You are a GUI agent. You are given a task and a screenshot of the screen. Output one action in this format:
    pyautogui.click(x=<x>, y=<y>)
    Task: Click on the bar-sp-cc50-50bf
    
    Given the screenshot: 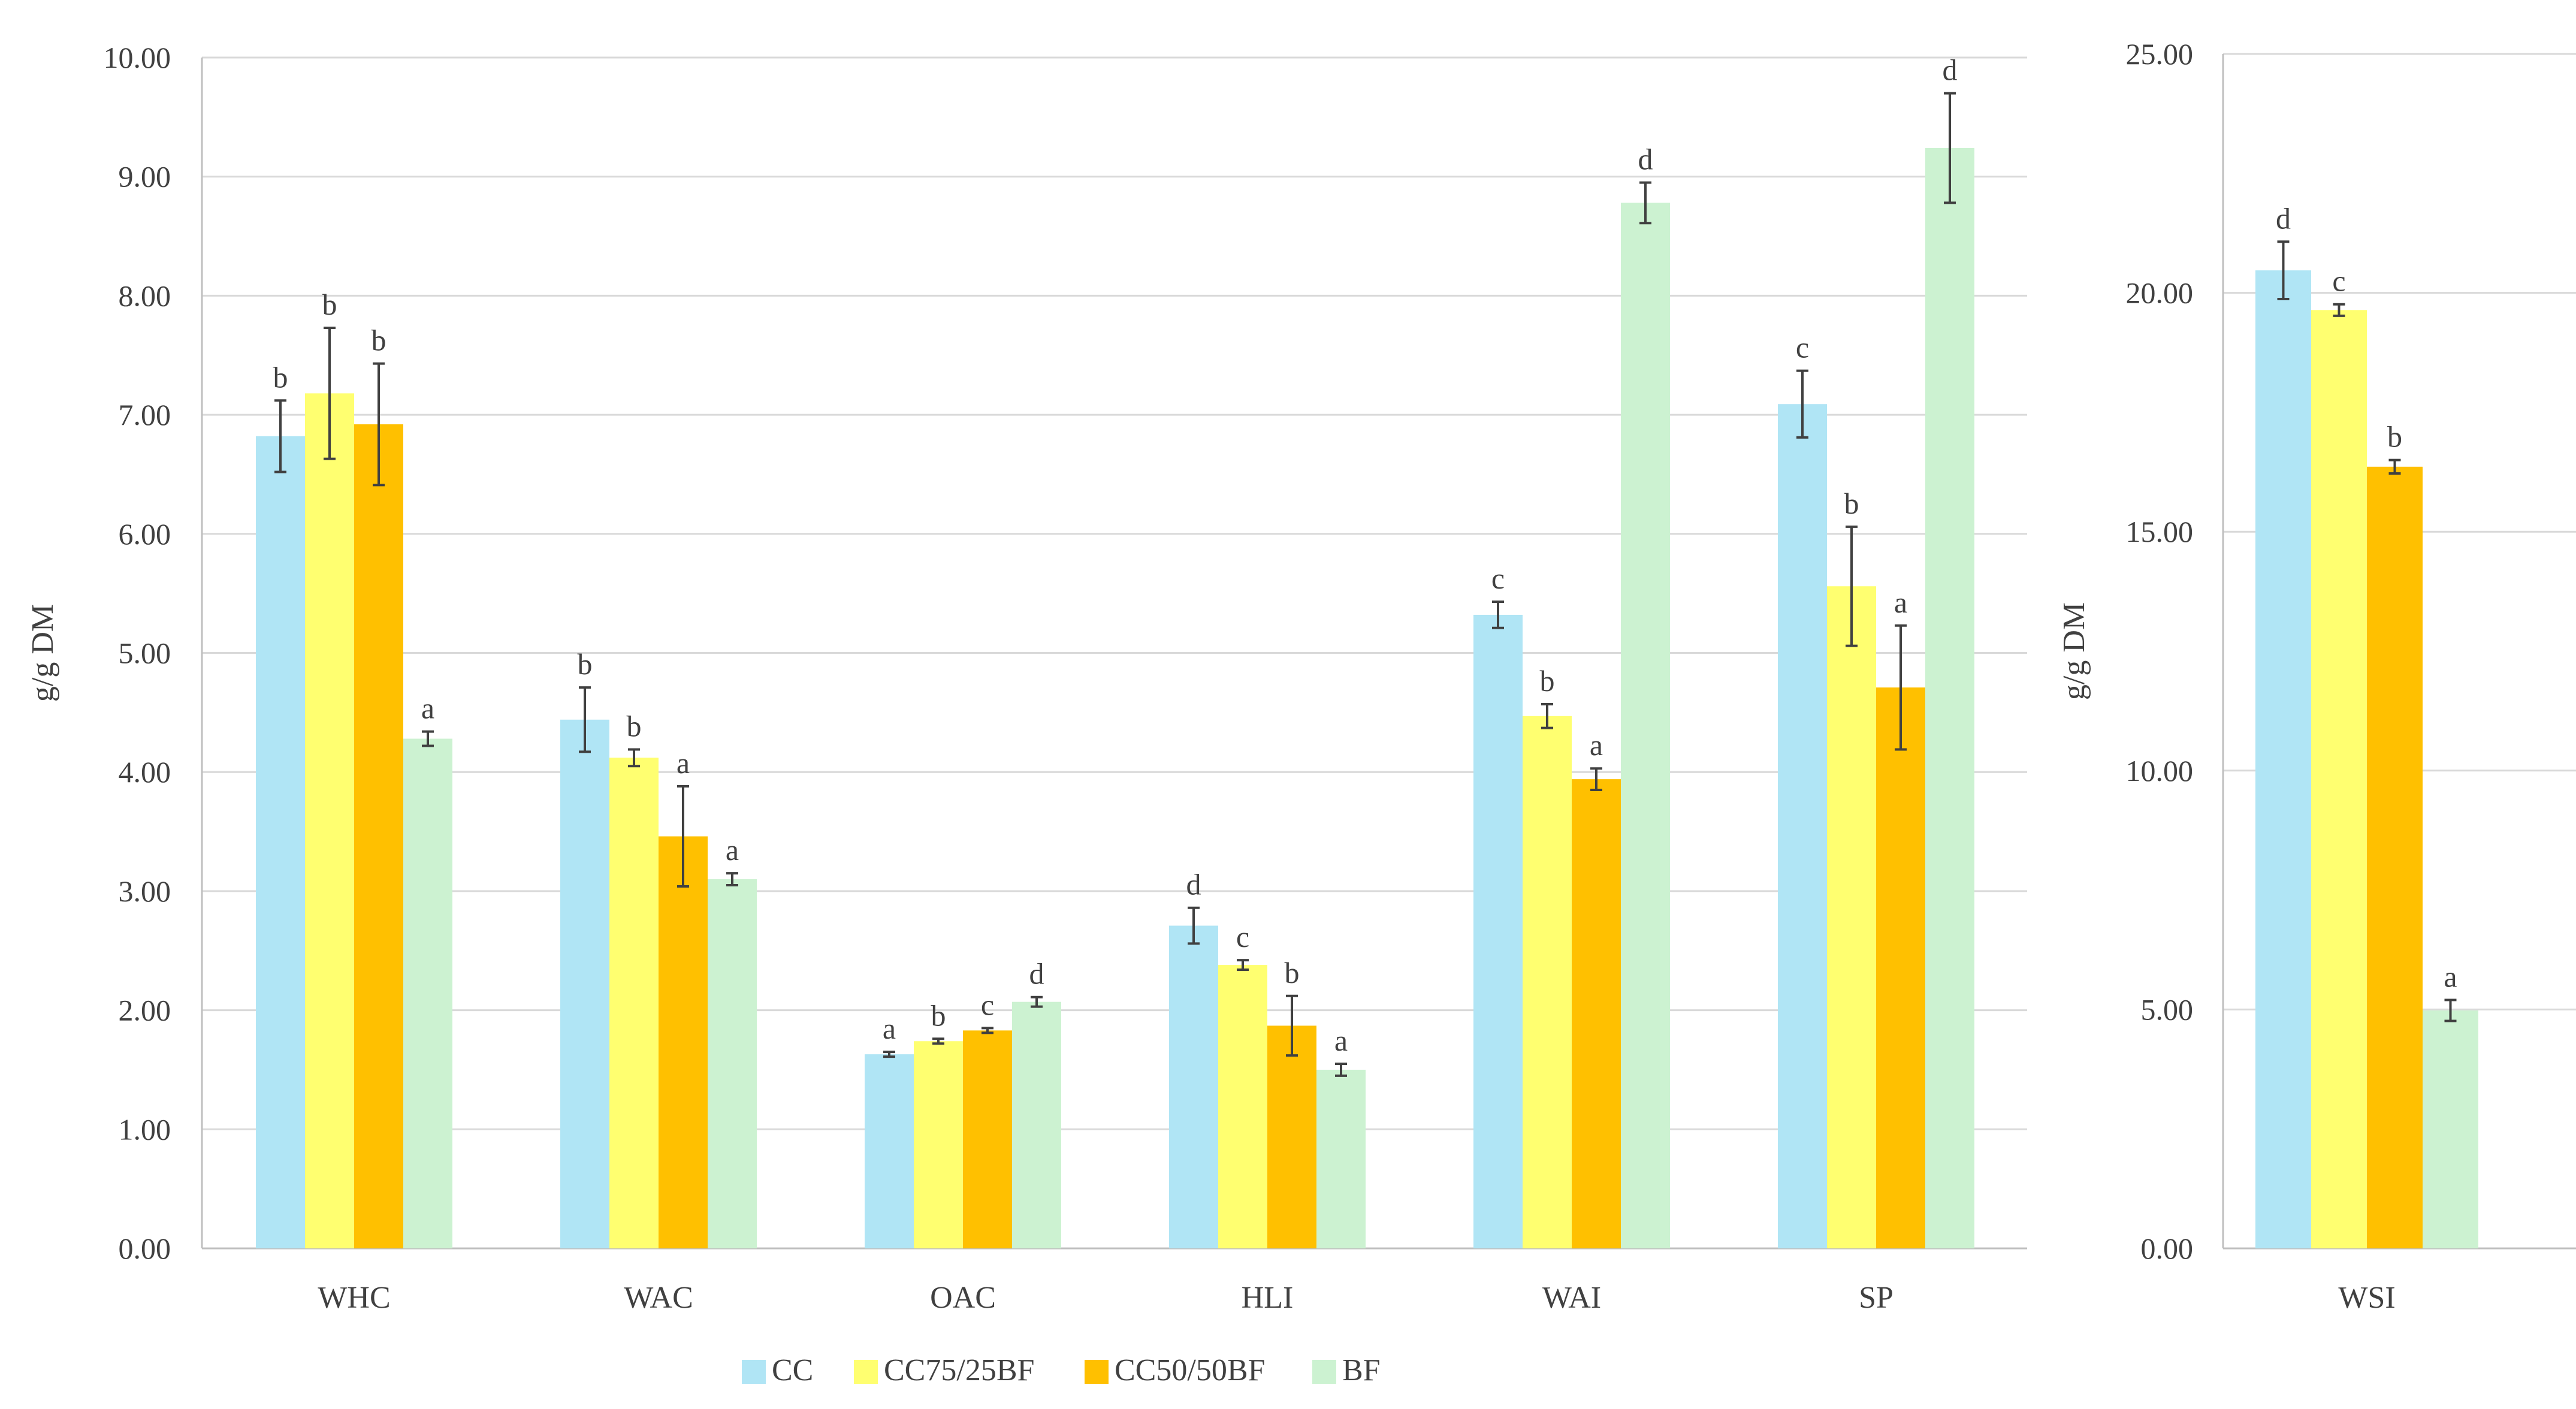 What is the action you would take?
    pyautogui.click(x=1901, y=967)
    